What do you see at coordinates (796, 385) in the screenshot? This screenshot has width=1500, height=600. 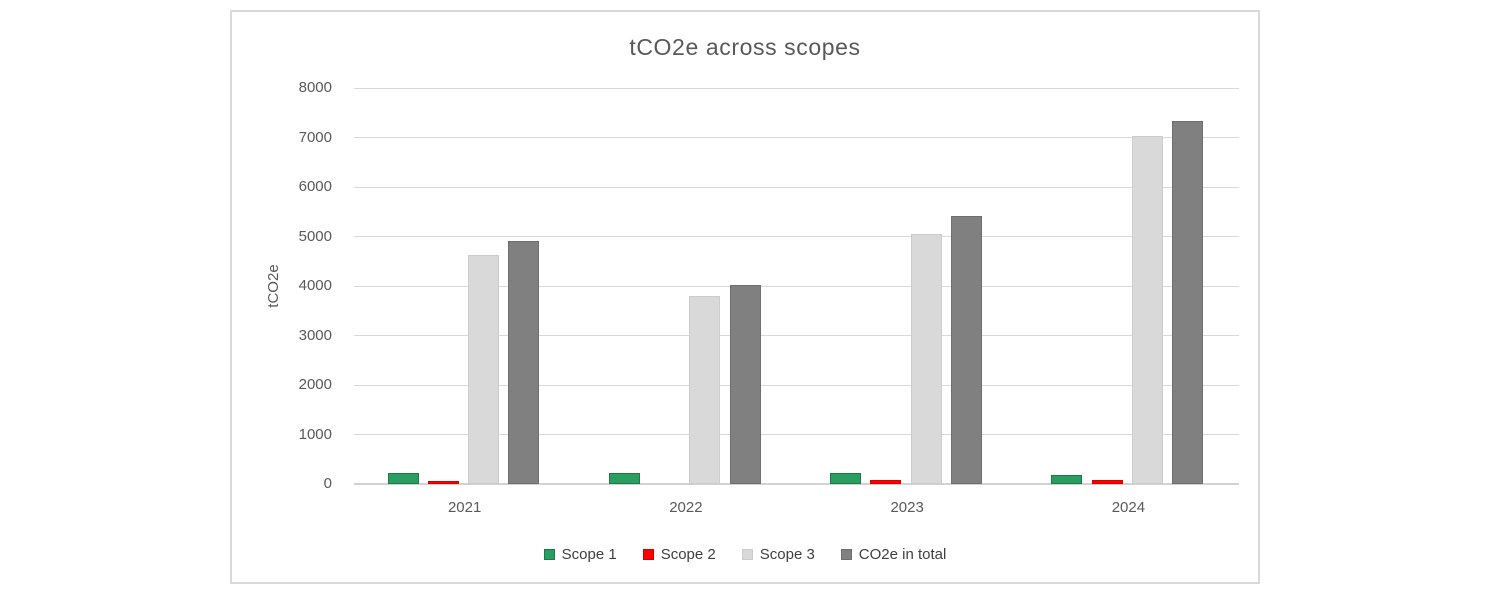 I see `gridline-2000` at bounding box center [796, 385].